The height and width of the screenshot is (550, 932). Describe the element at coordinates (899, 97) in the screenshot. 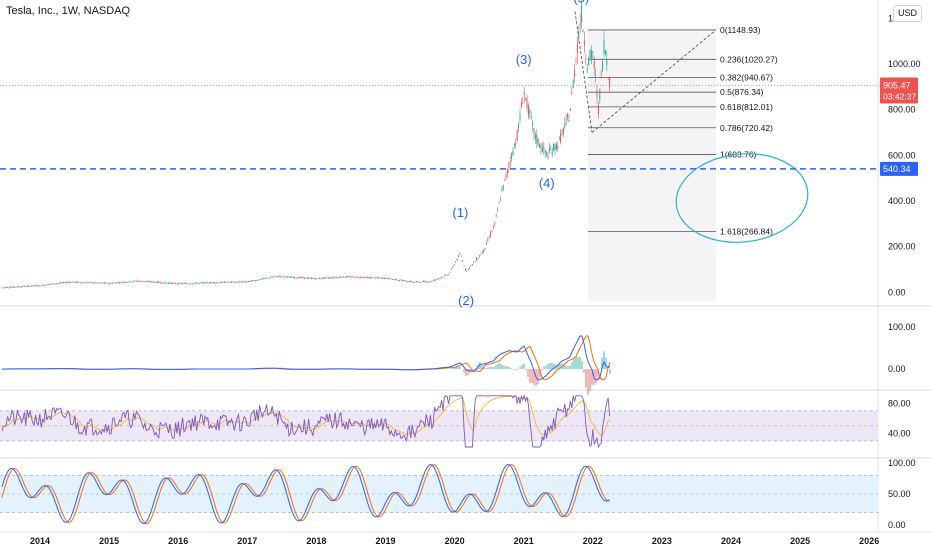

I see `bar-countdown: 03:42:37` at that location.